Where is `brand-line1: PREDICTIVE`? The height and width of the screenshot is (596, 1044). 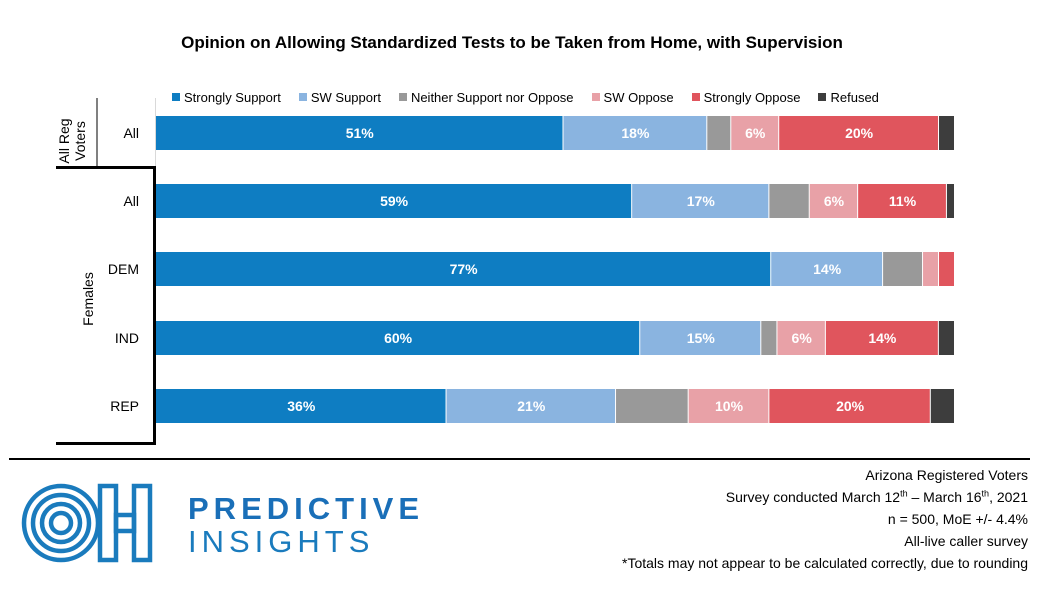 brand-line1: PREDICTIVE is located at coordinates (306, 508).